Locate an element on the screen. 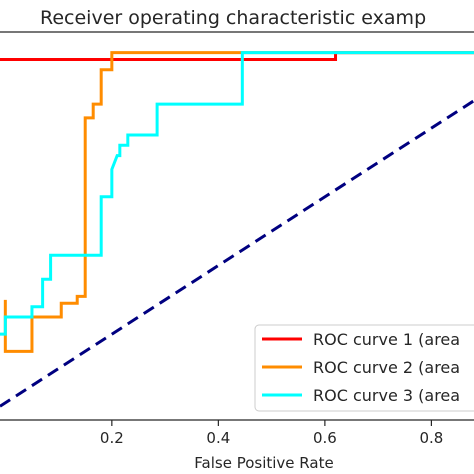  x-tick-label: 0.2 is located at coordinates (112, 438).